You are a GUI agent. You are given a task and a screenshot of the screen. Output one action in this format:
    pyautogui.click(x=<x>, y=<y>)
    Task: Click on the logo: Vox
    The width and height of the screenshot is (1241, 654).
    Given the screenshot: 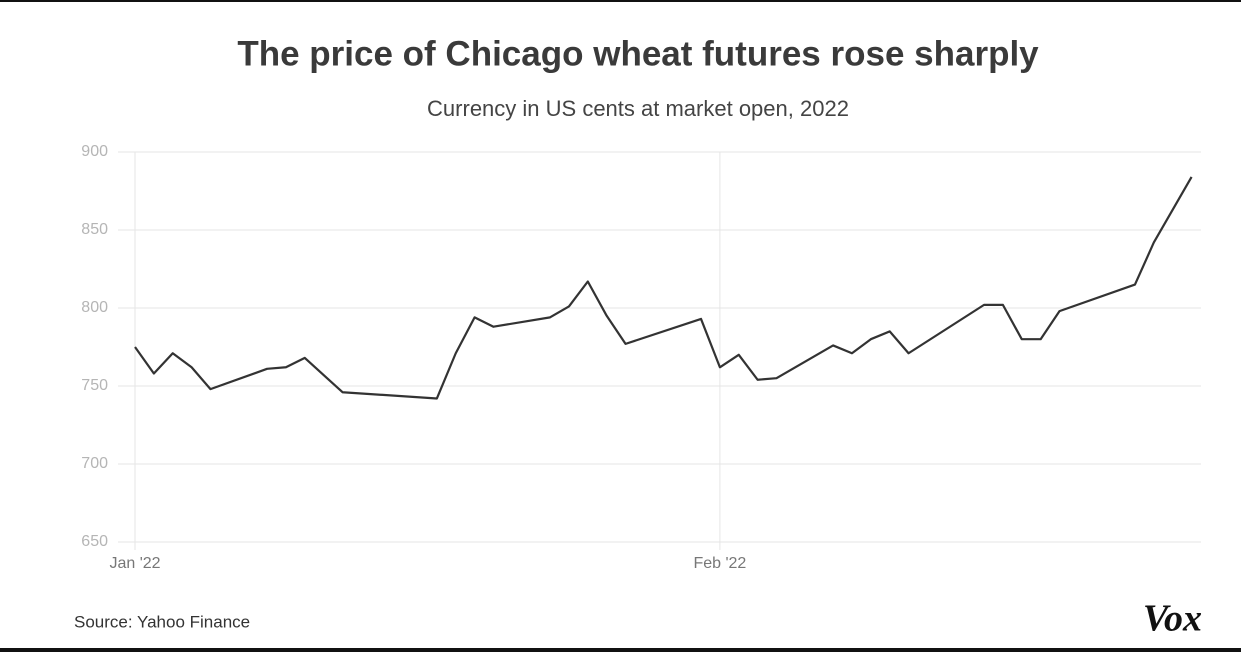 What is the action you would take?
    pyautogui.click(x=1172, y=619)
    